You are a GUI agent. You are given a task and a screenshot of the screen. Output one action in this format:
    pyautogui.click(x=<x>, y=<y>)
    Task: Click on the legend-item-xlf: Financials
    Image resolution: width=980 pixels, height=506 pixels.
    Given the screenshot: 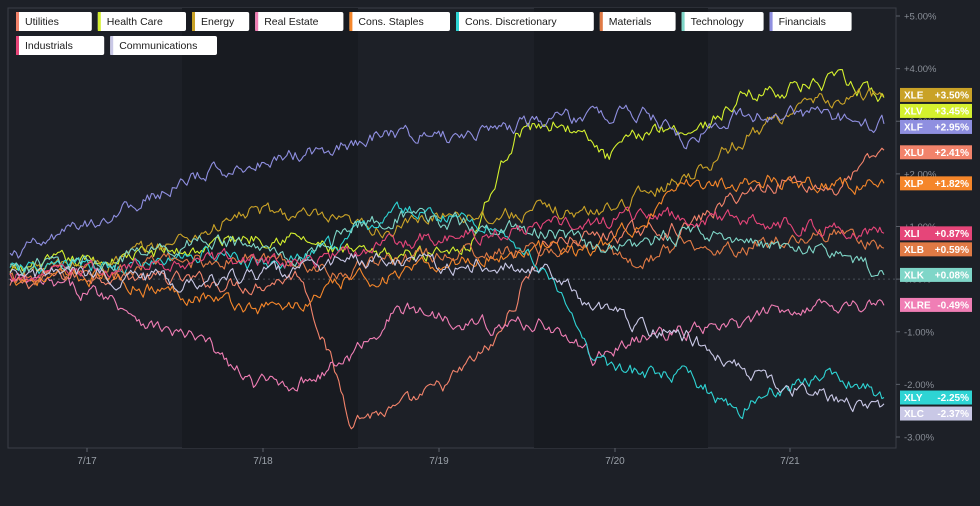 What is the action you would take?
    pyautogui.click(x=810, y=21)
    